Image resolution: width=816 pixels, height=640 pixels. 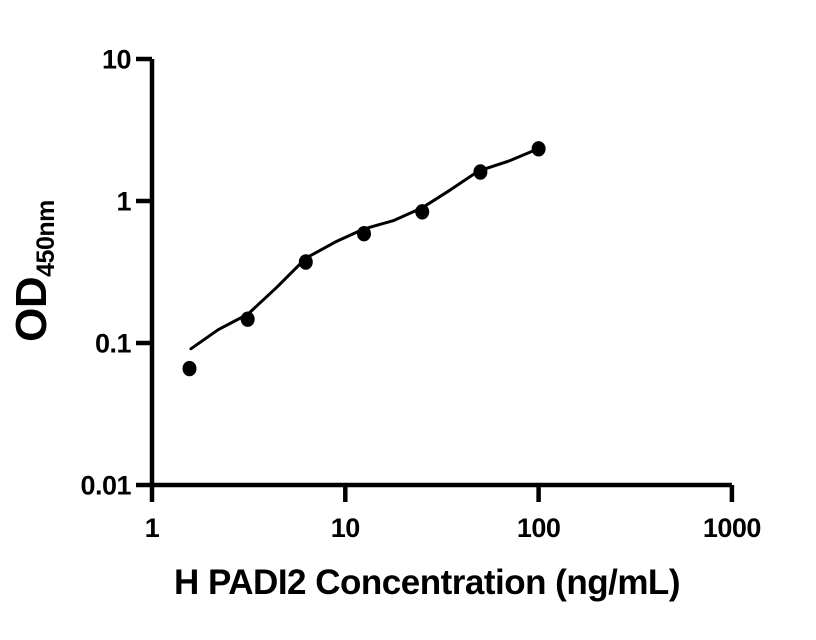 I want to click on y-axis-title-main: OD, so click(x=31, y=309).